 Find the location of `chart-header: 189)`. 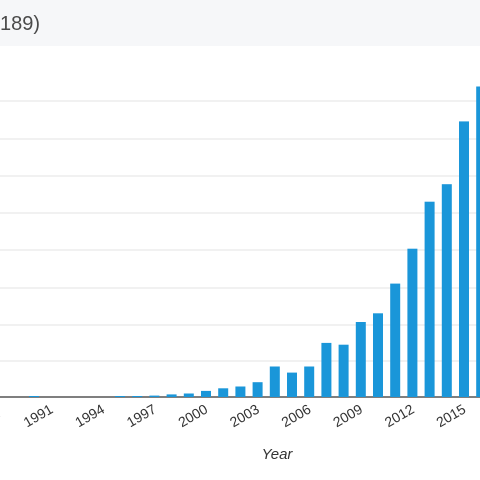

chart-header: 189) is located at coordinates (240, 23).